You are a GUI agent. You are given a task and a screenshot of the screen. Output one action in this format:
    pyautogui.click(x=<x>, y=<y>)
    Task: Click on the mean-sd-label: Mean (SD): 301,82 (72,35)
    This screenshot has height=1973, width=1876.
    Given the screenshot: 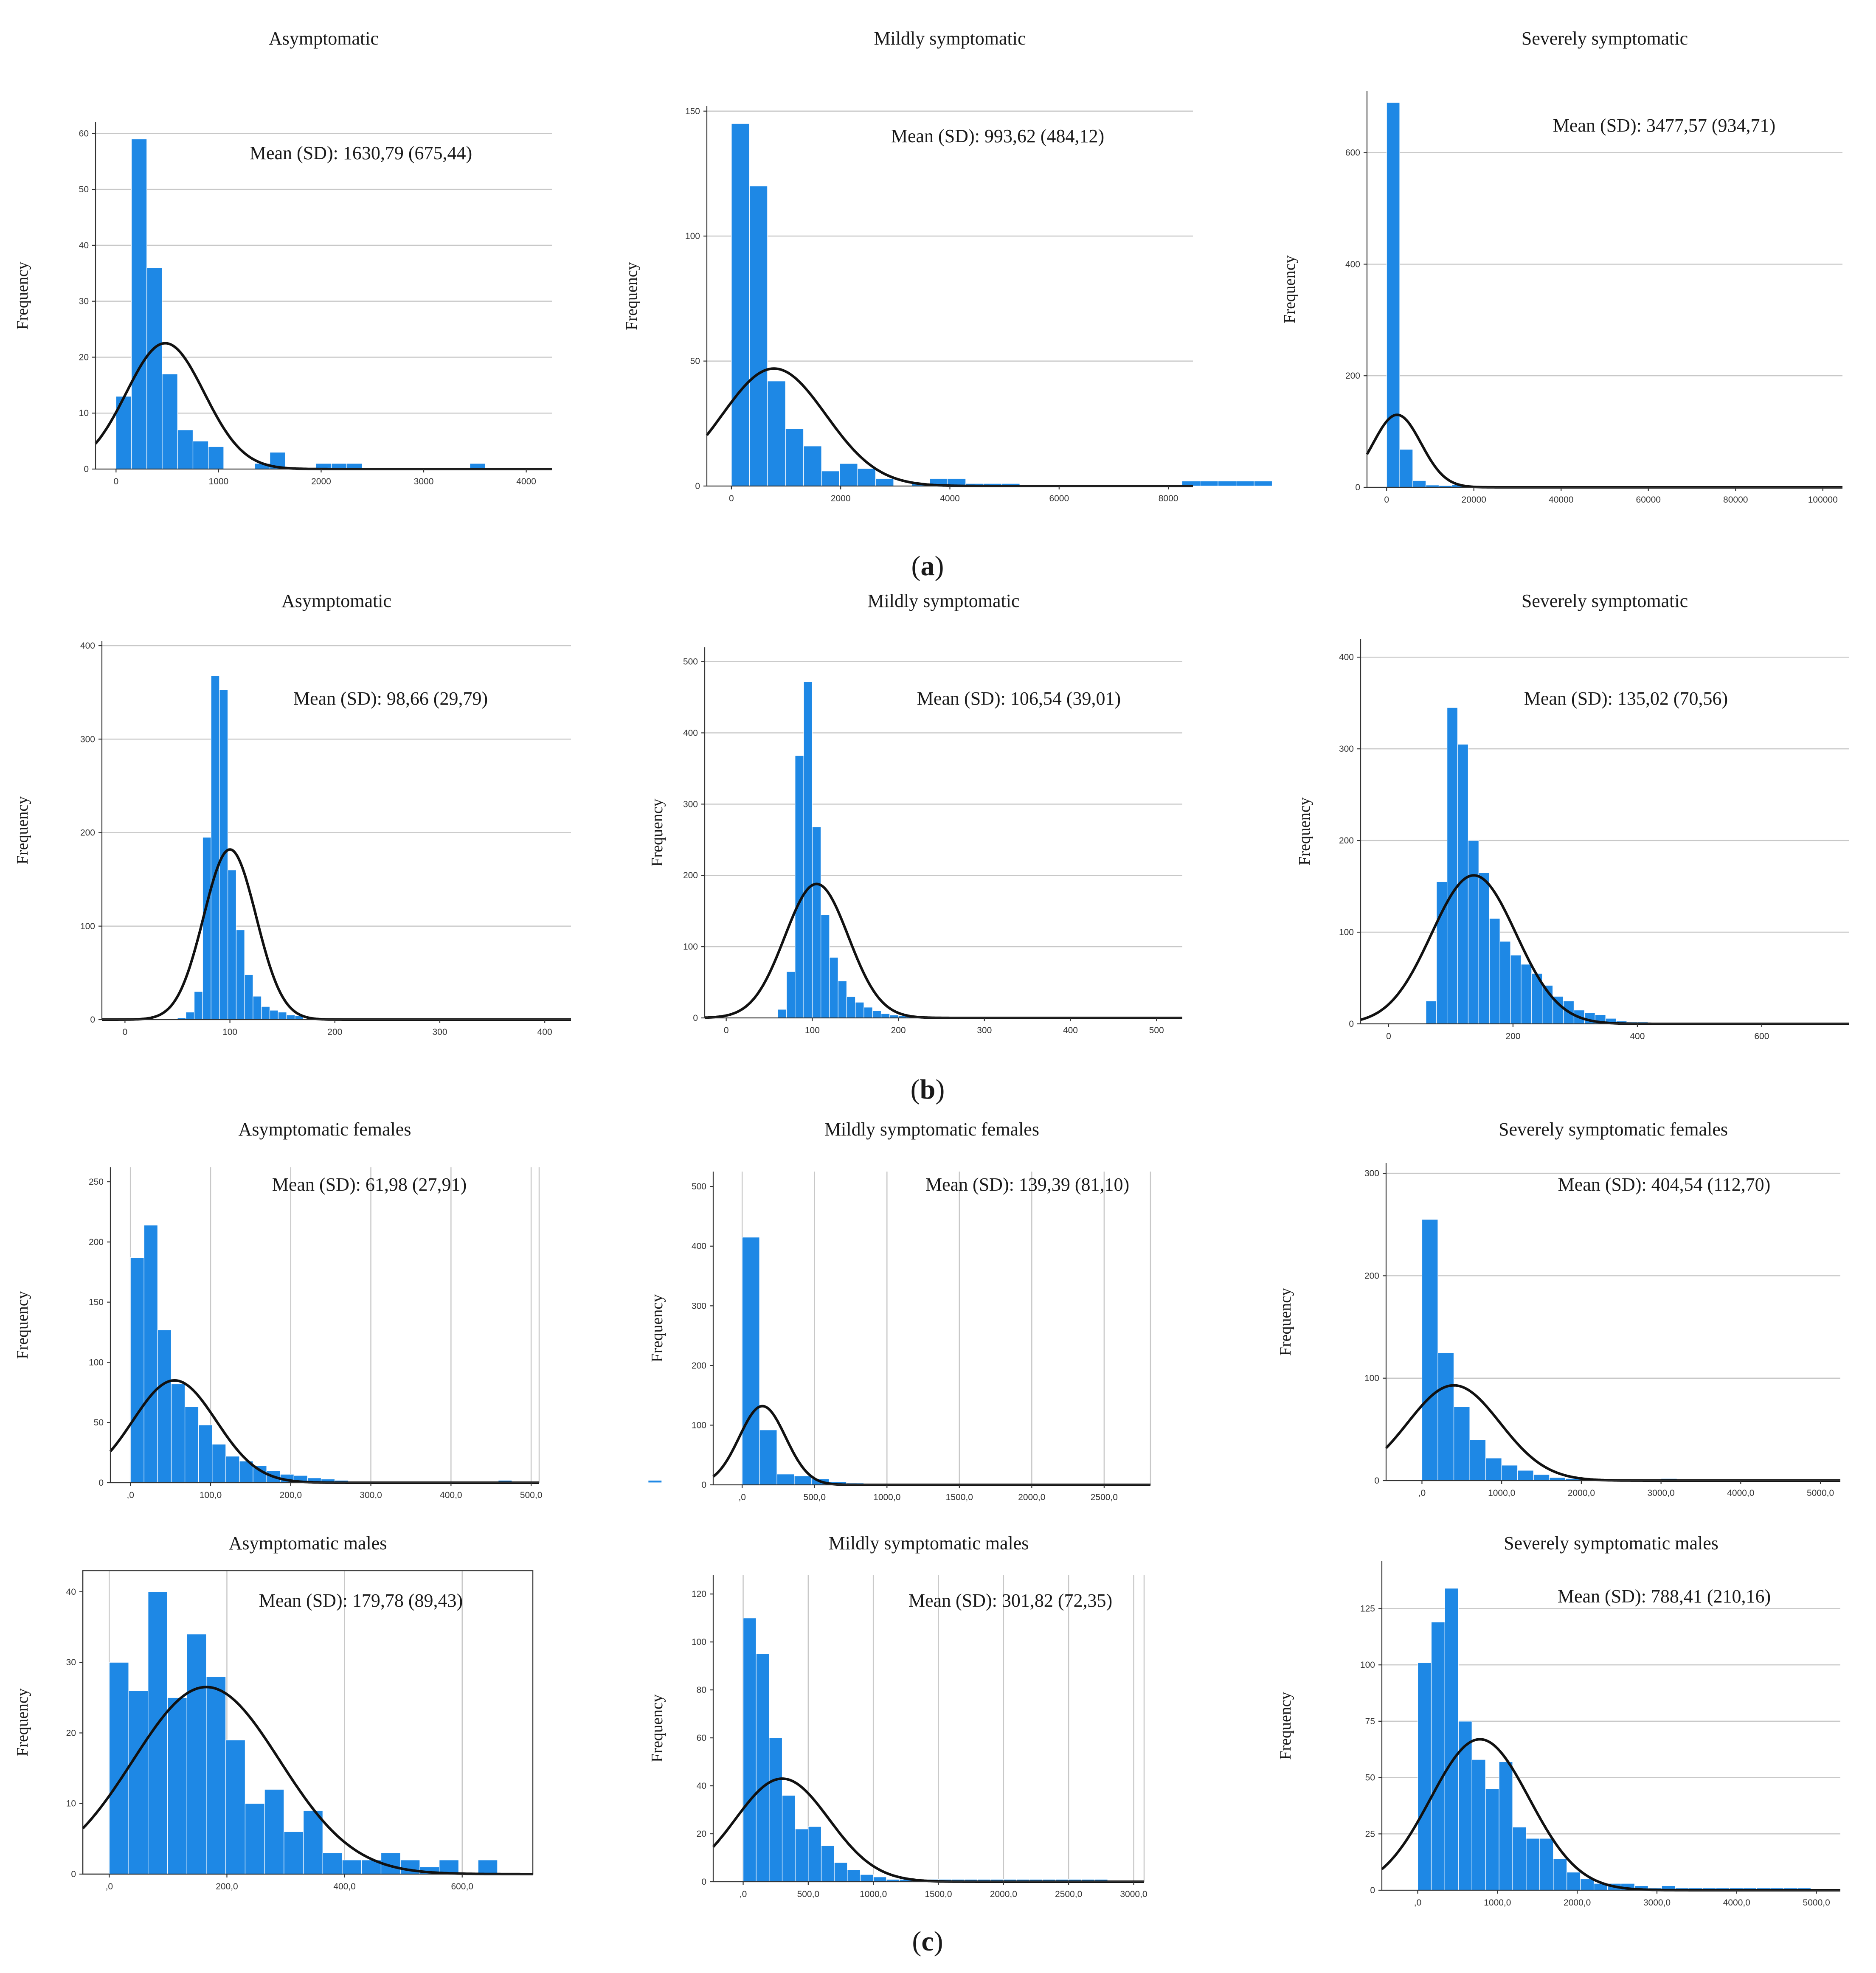 What is the action you would take?
    pyautogui.click(x=1010, y=1600)
    